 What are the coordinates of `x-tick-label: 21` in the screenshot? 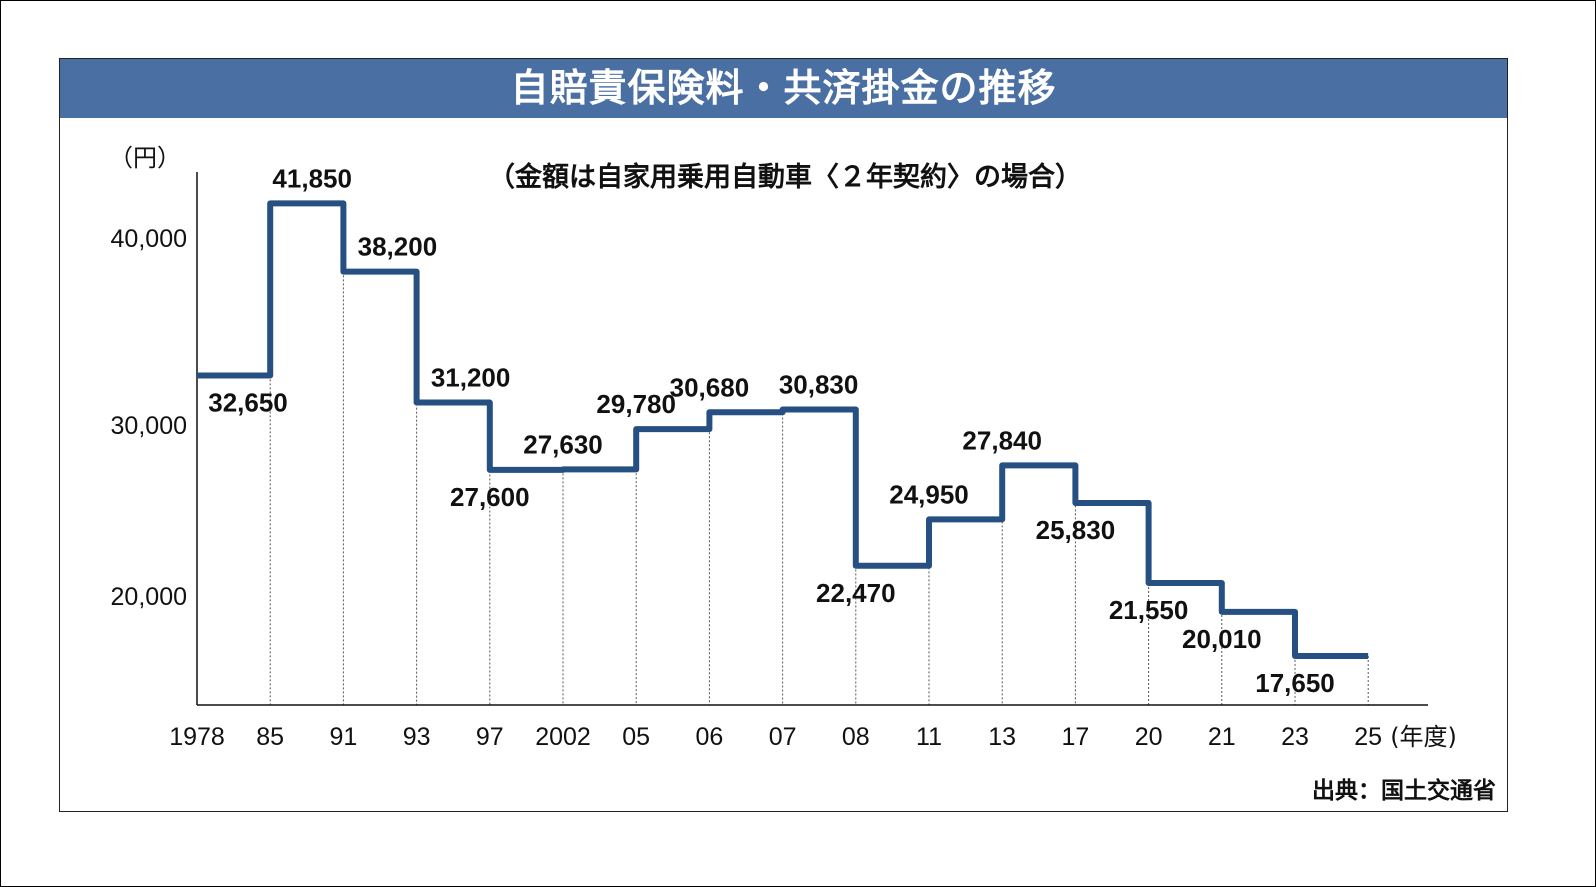 It's located at (1222, 737).